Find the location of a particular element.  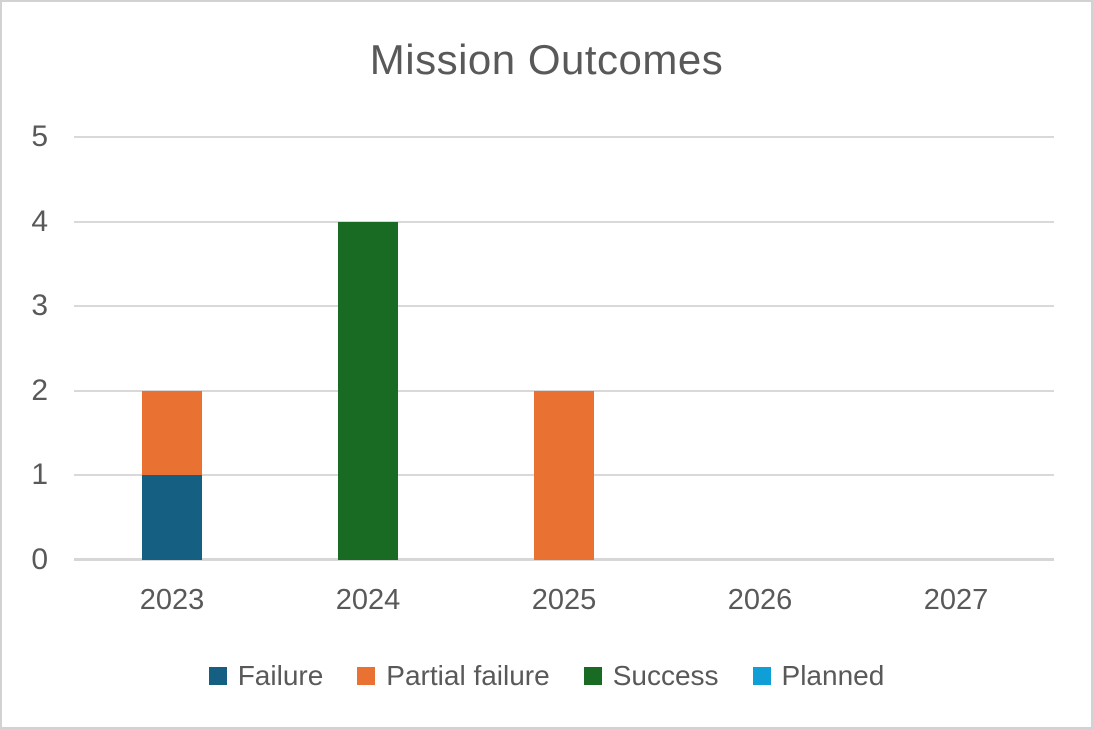

chart-title: Mission Outcomes is located at coordinates (546, 59).